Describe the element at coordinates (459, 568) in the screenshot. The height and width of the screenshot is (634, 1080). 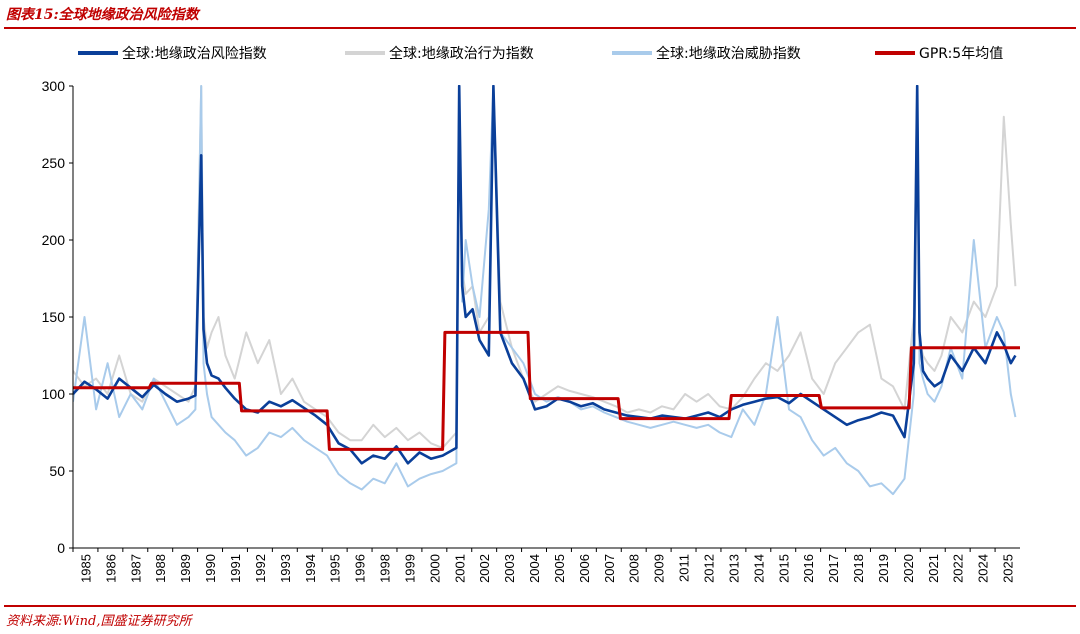
I see `x-tick-label: 2001` at that location.